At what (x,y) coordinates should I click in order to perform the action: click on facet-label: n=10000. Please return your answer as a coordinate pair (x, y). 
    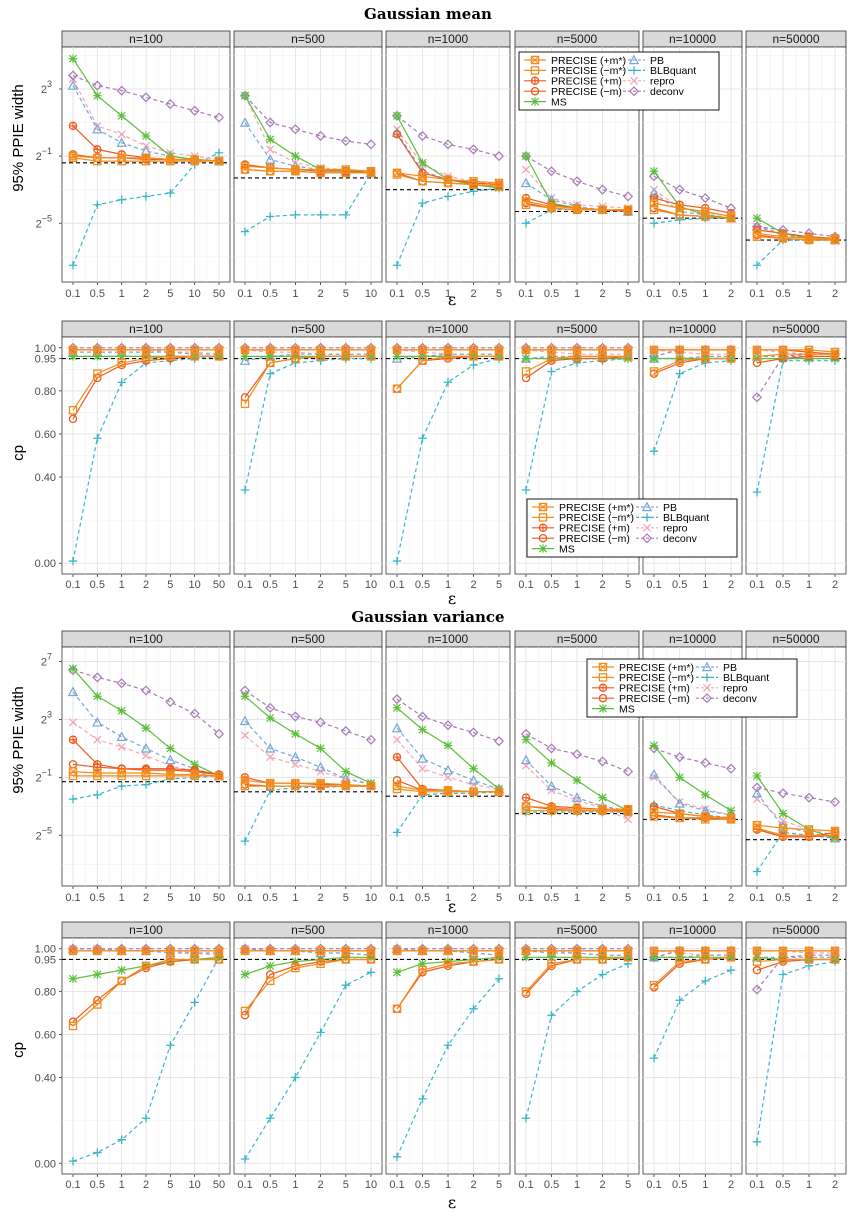
    Looking at the image, I should click on (692, 930).